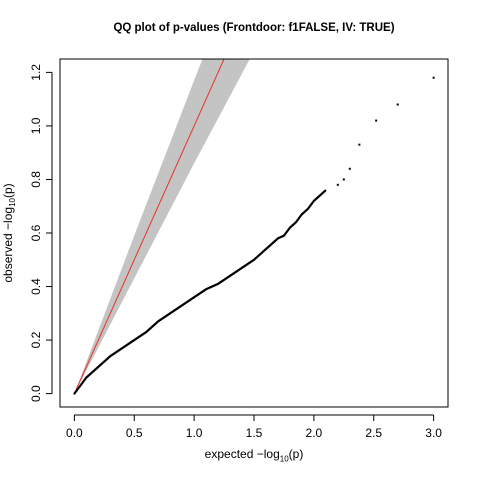 This screenshot has height=485, width=480. What do you see at coordinates (296, 454) in the screenshot?
I see `x-axis-label-suffix: (p)` at bounding box center [296, 454].